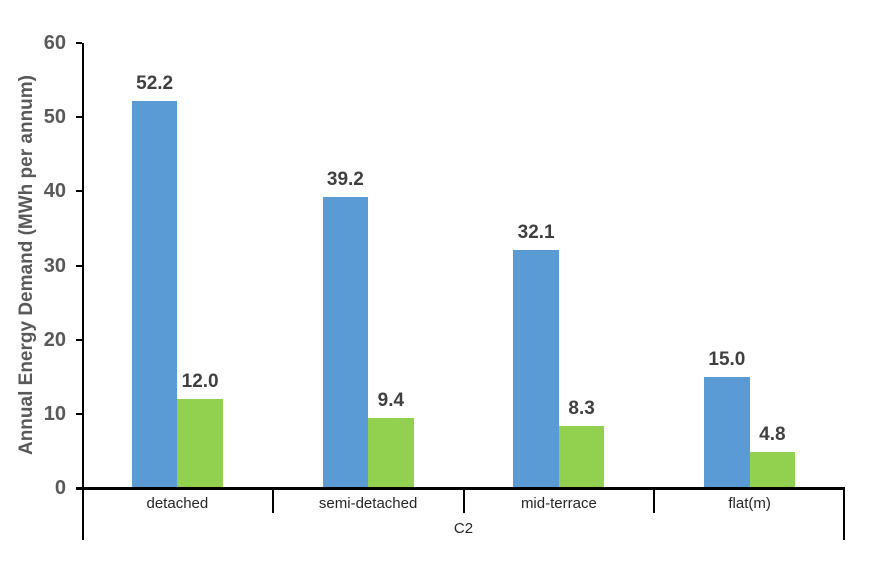 This screenshot has width=871, height=582. What do you see at coordinates (391, 401) in the screenshot?
I see `data-label-green-semi-detached: 9.4` at bounding box center [391, 401].